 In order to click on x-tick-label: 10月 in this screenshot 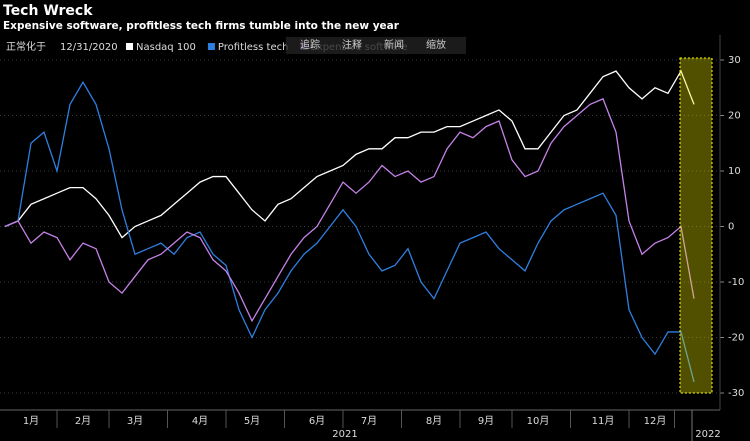, I will do `click(538, 421)`.